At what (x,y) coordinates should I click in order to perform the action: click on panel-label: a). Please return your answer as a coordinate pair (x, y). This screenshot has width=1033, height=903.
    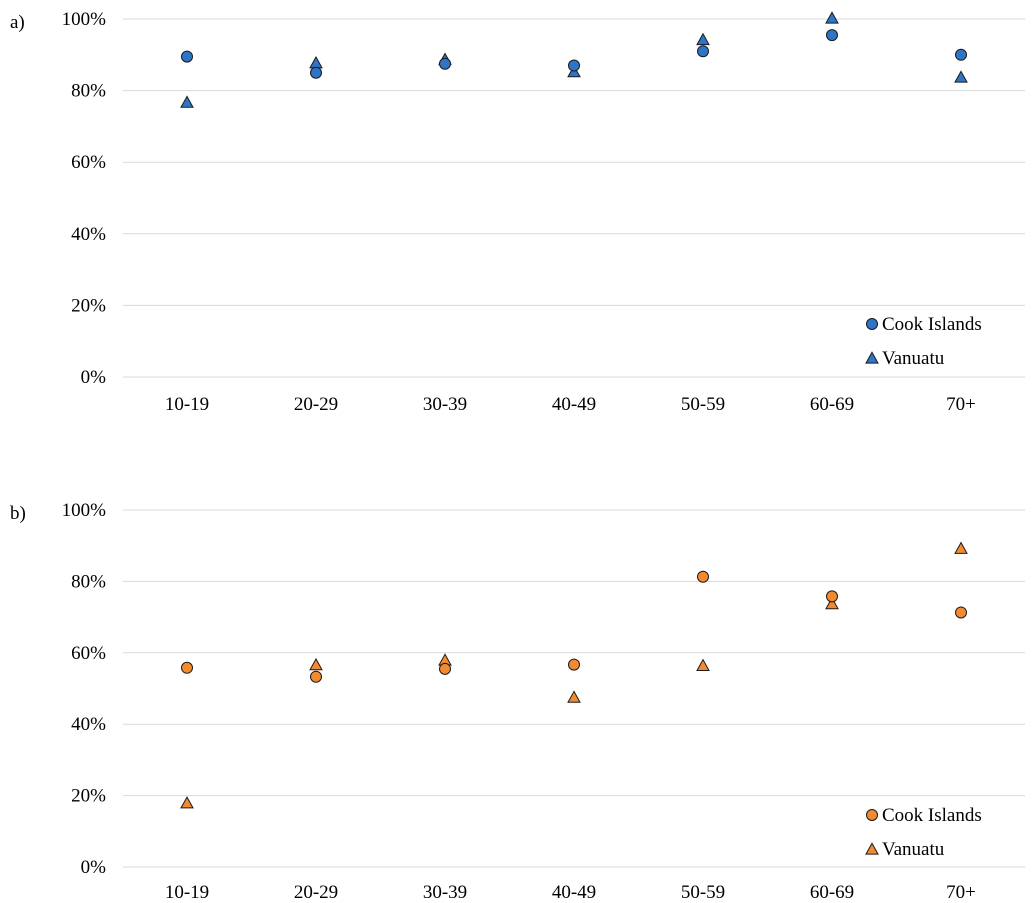
    Looking at the image, I should click on (17, 22).